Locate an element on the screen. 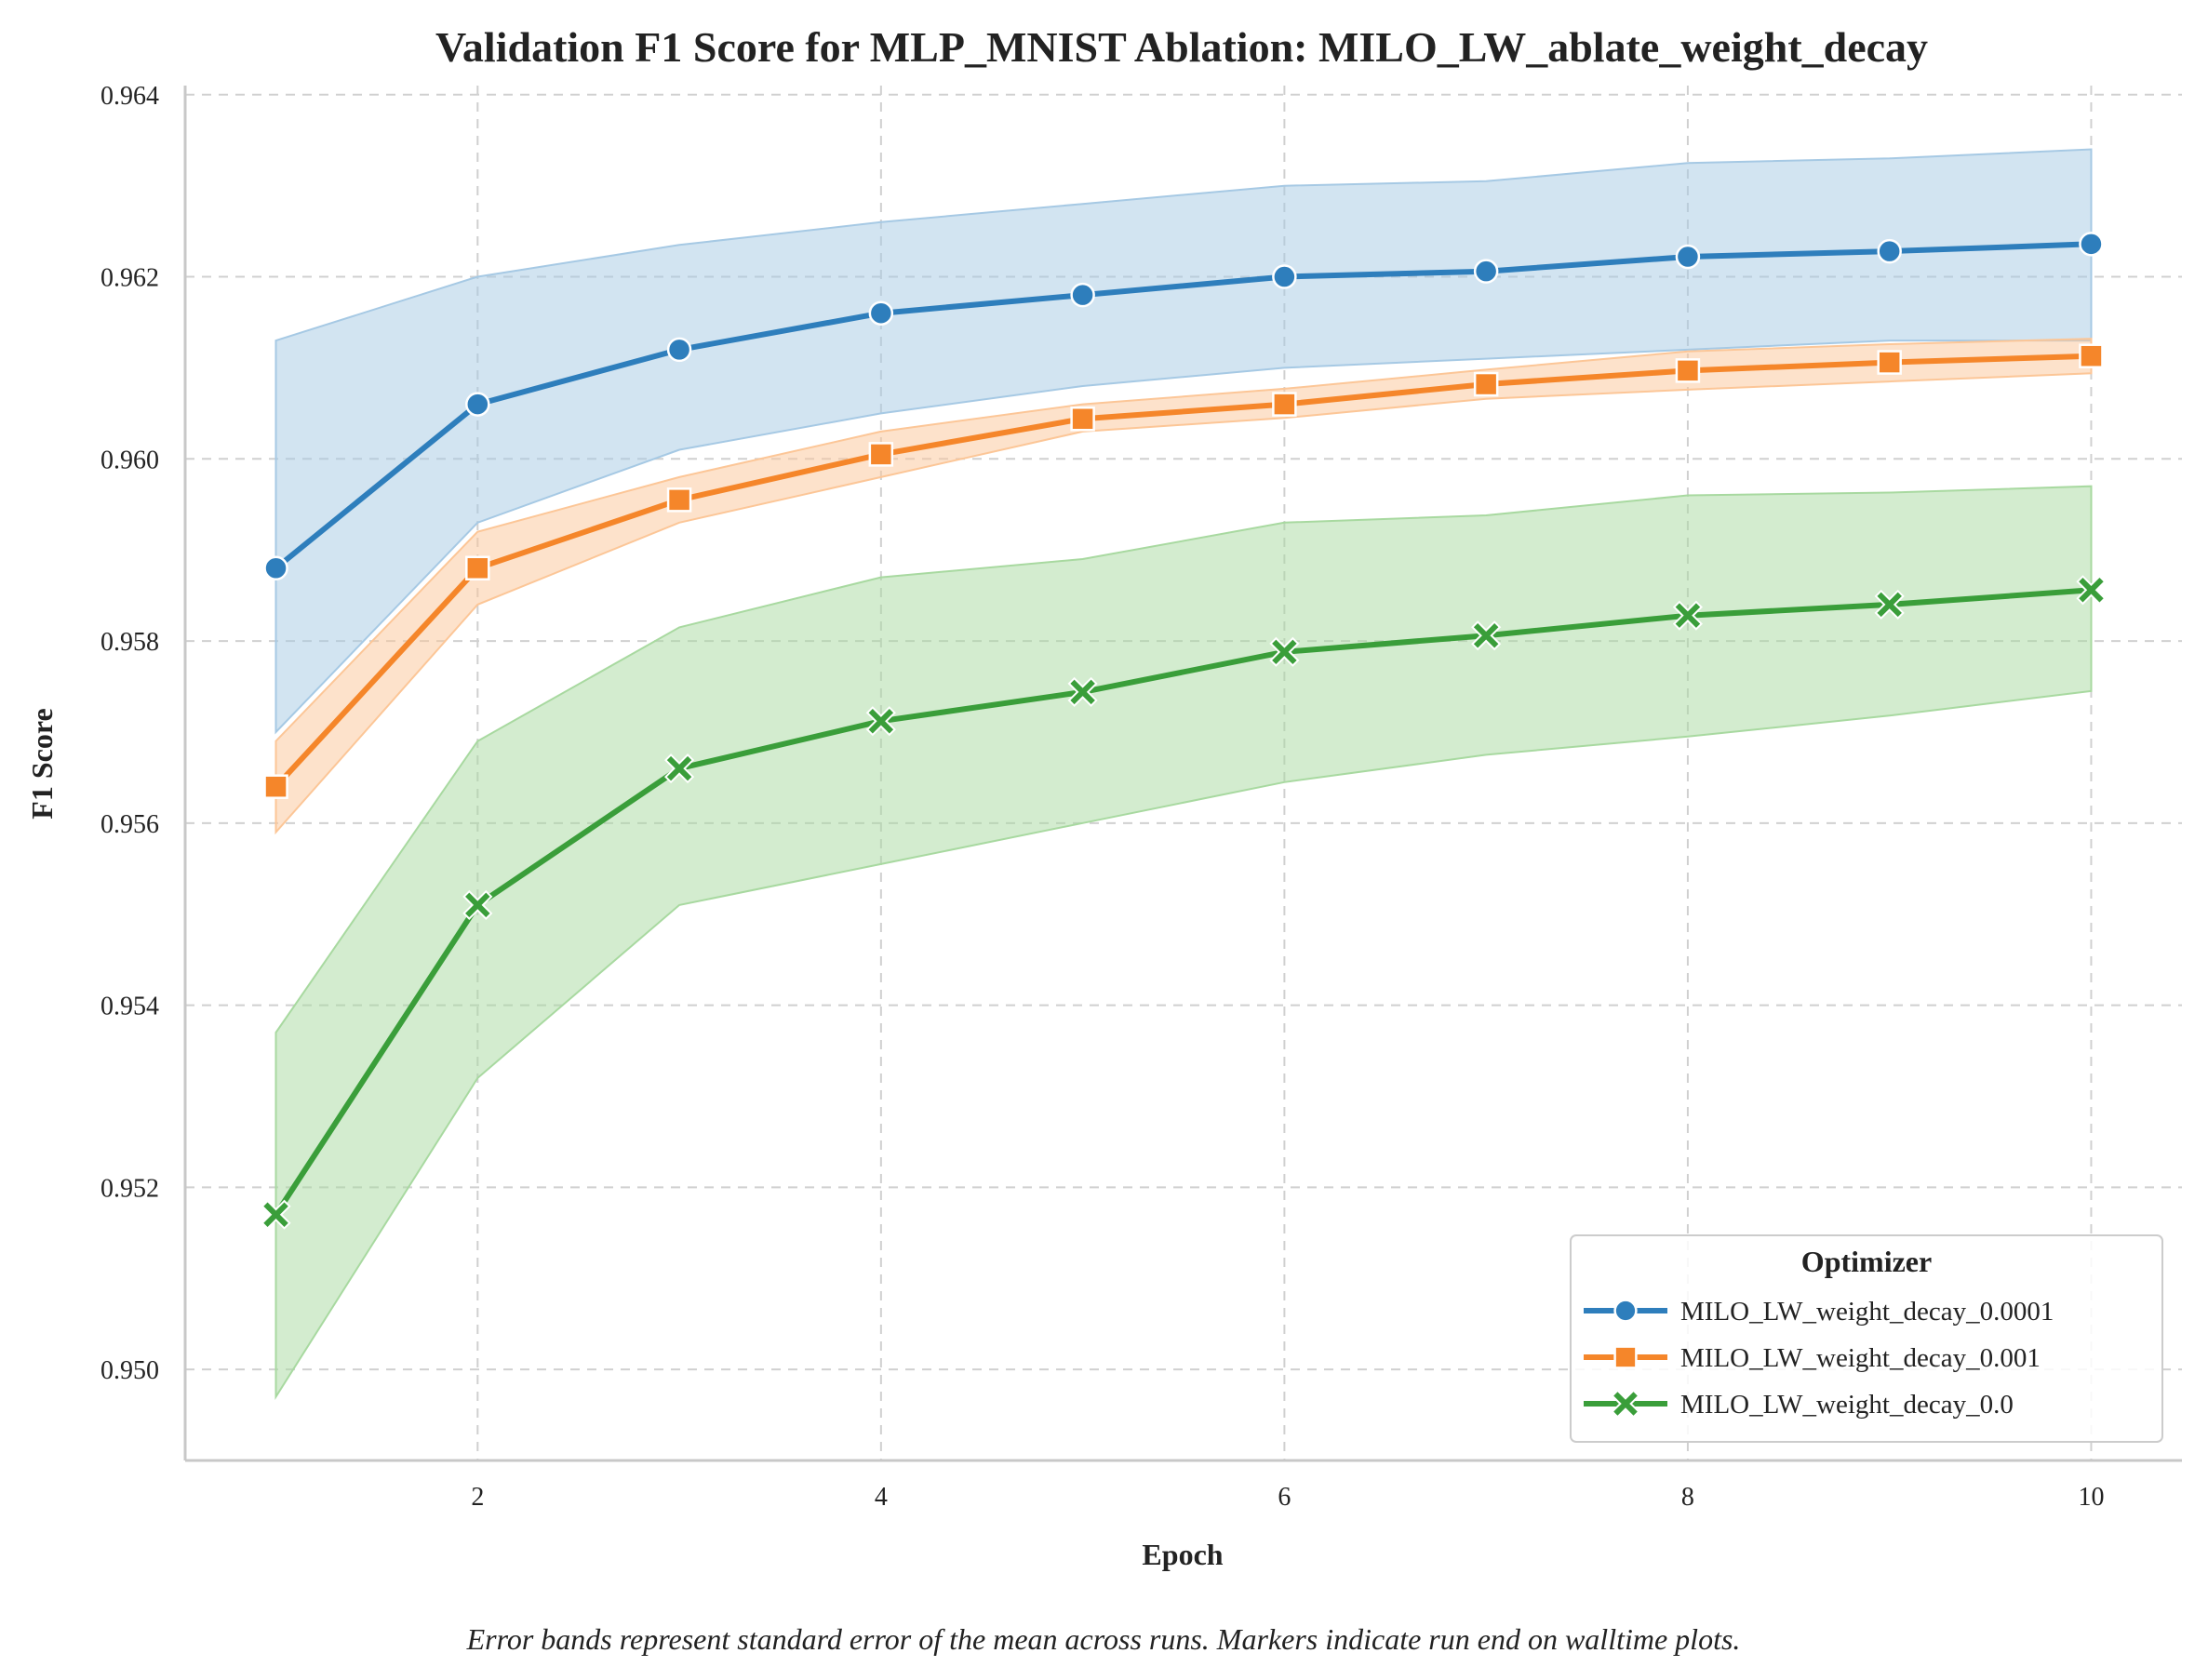  y-tick-label: 0.954 is located at coordinates (129, 1007).